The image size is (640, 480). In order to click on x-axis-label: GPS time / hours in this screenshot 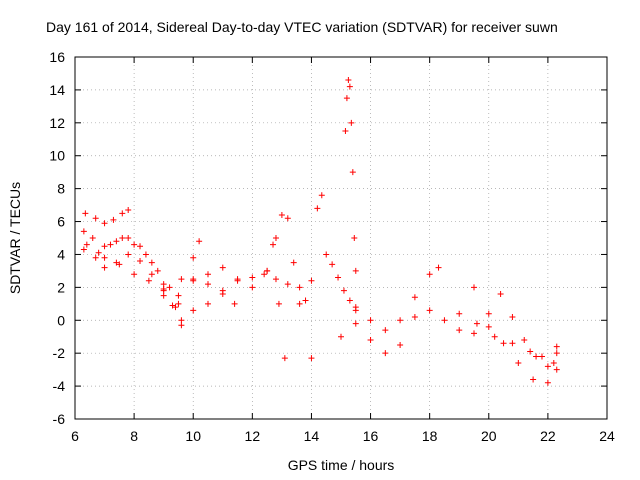, I will do `click(341, 465)`.